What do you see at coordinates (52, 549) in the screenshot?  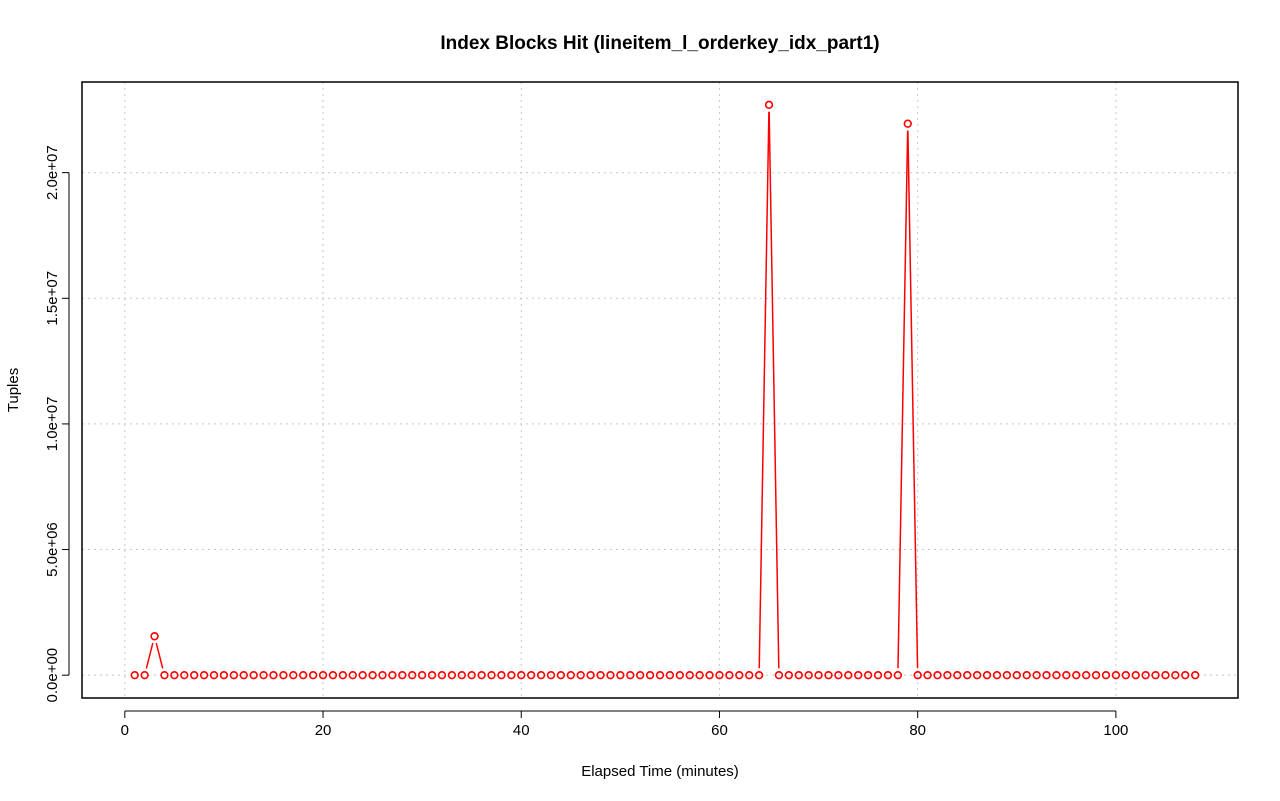 I see `y-tick-label: 5.0e+06` at bounding box center [52, 549].